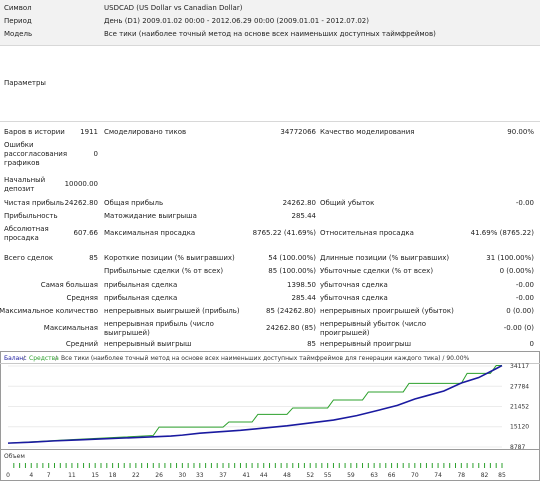 The width and height of the screenshot is (540, 481). I want to click on bars-value: 1911, so click(89, 132).